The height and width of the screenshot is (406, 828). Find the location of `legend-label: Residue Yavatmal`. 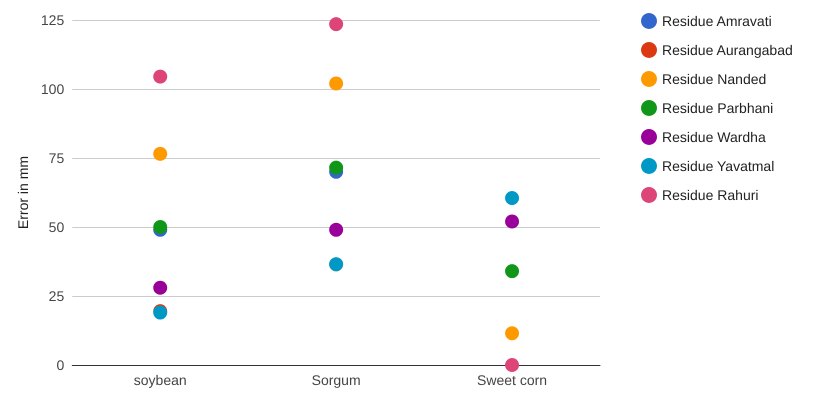

legend-label: Residue Yavatmal is located at coordinates (718, 166).